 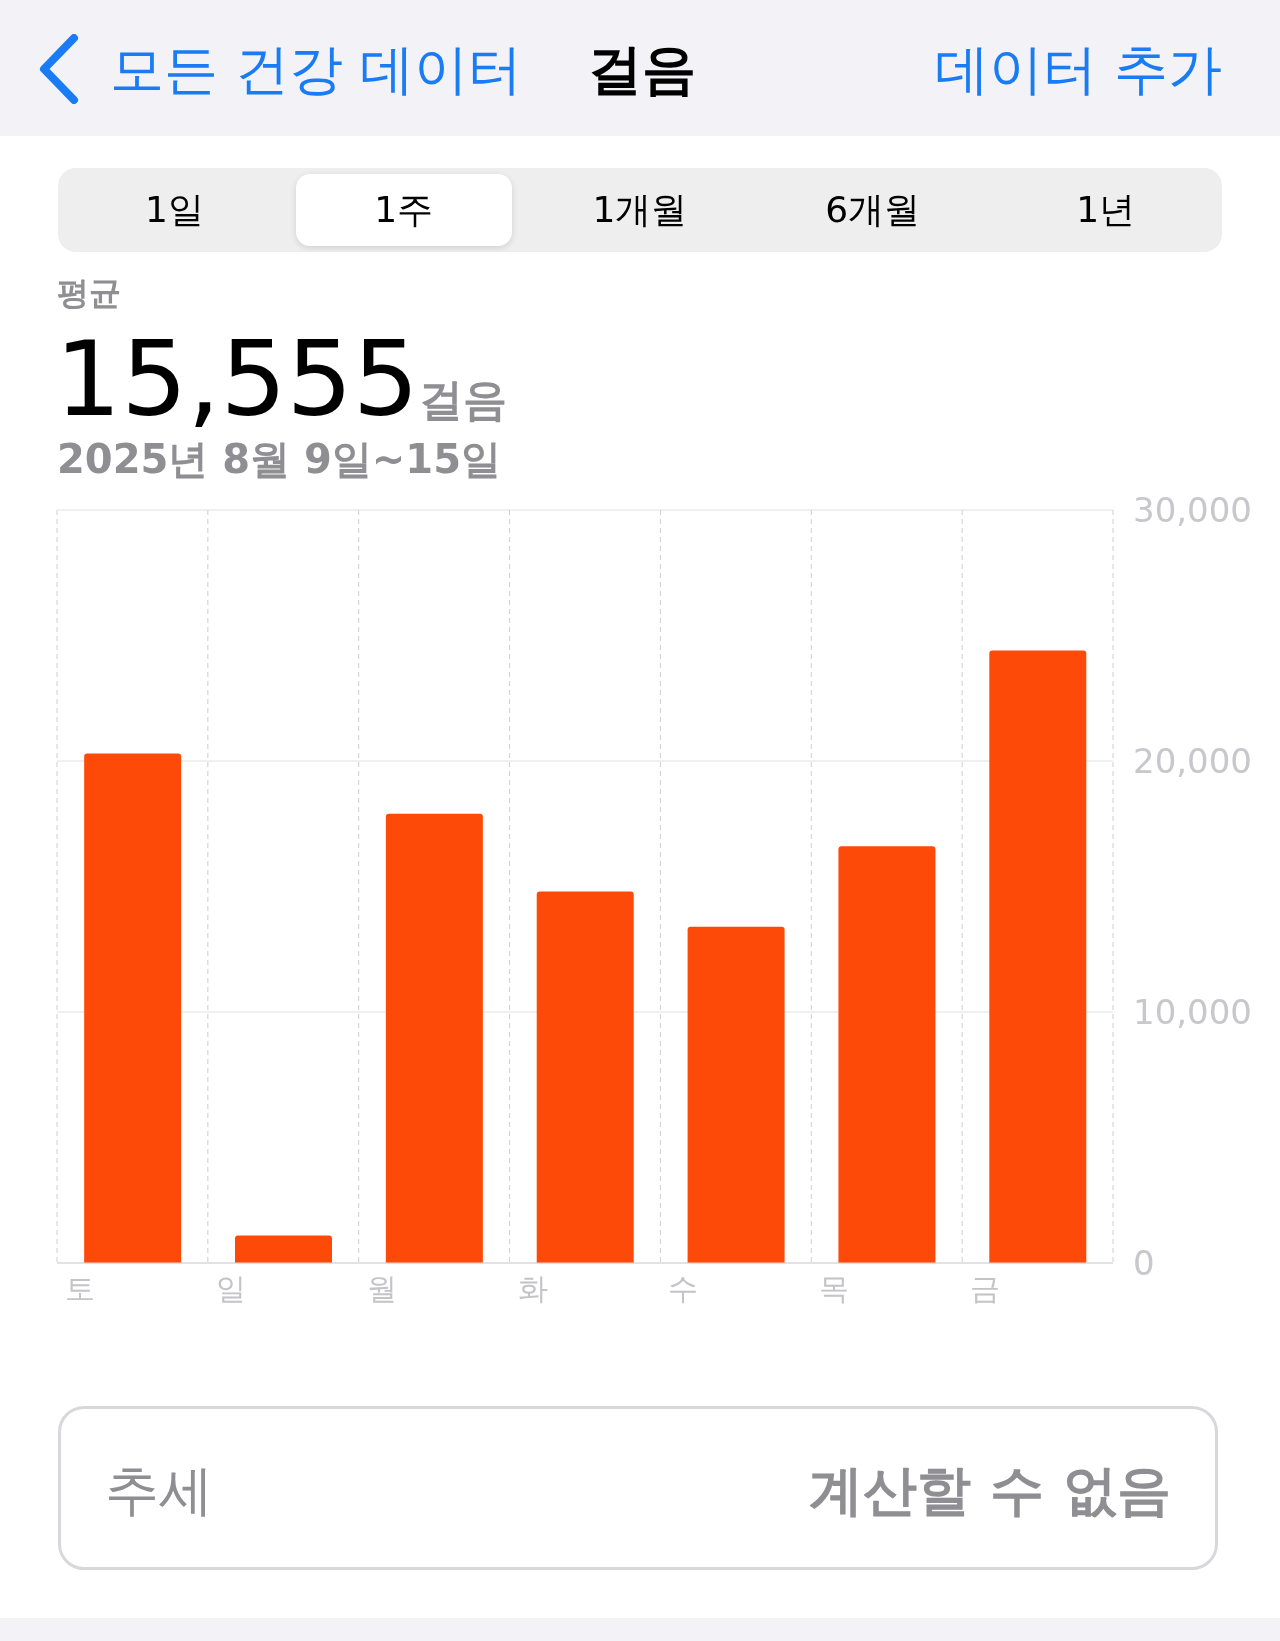 I want to click on text: 데이터 추가, so click(x=1078, y=70).